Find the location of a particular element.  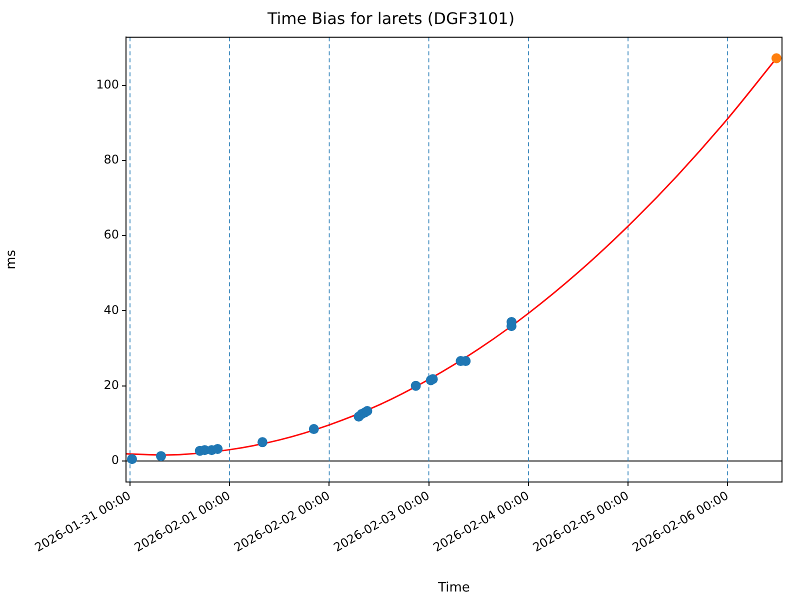

x-axis-title: Time is located at coordinates (453, 588).